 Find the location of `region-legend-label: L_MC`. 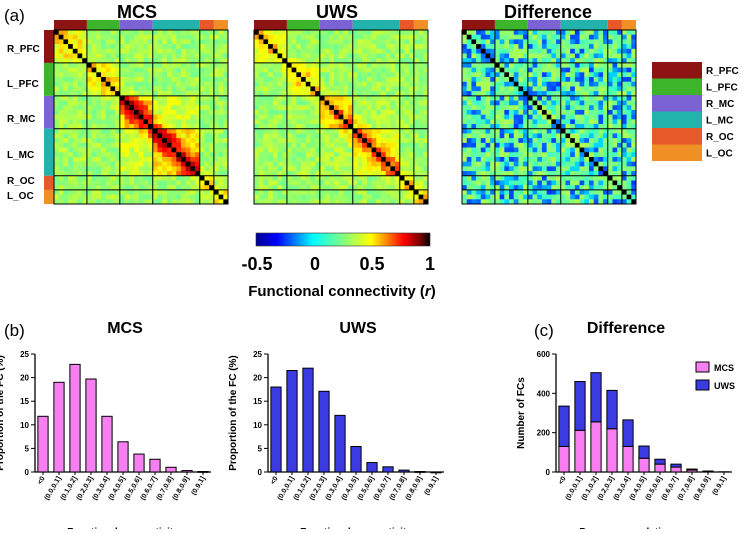

region-legend-label: L_MC is located at coordinates (719, 121).